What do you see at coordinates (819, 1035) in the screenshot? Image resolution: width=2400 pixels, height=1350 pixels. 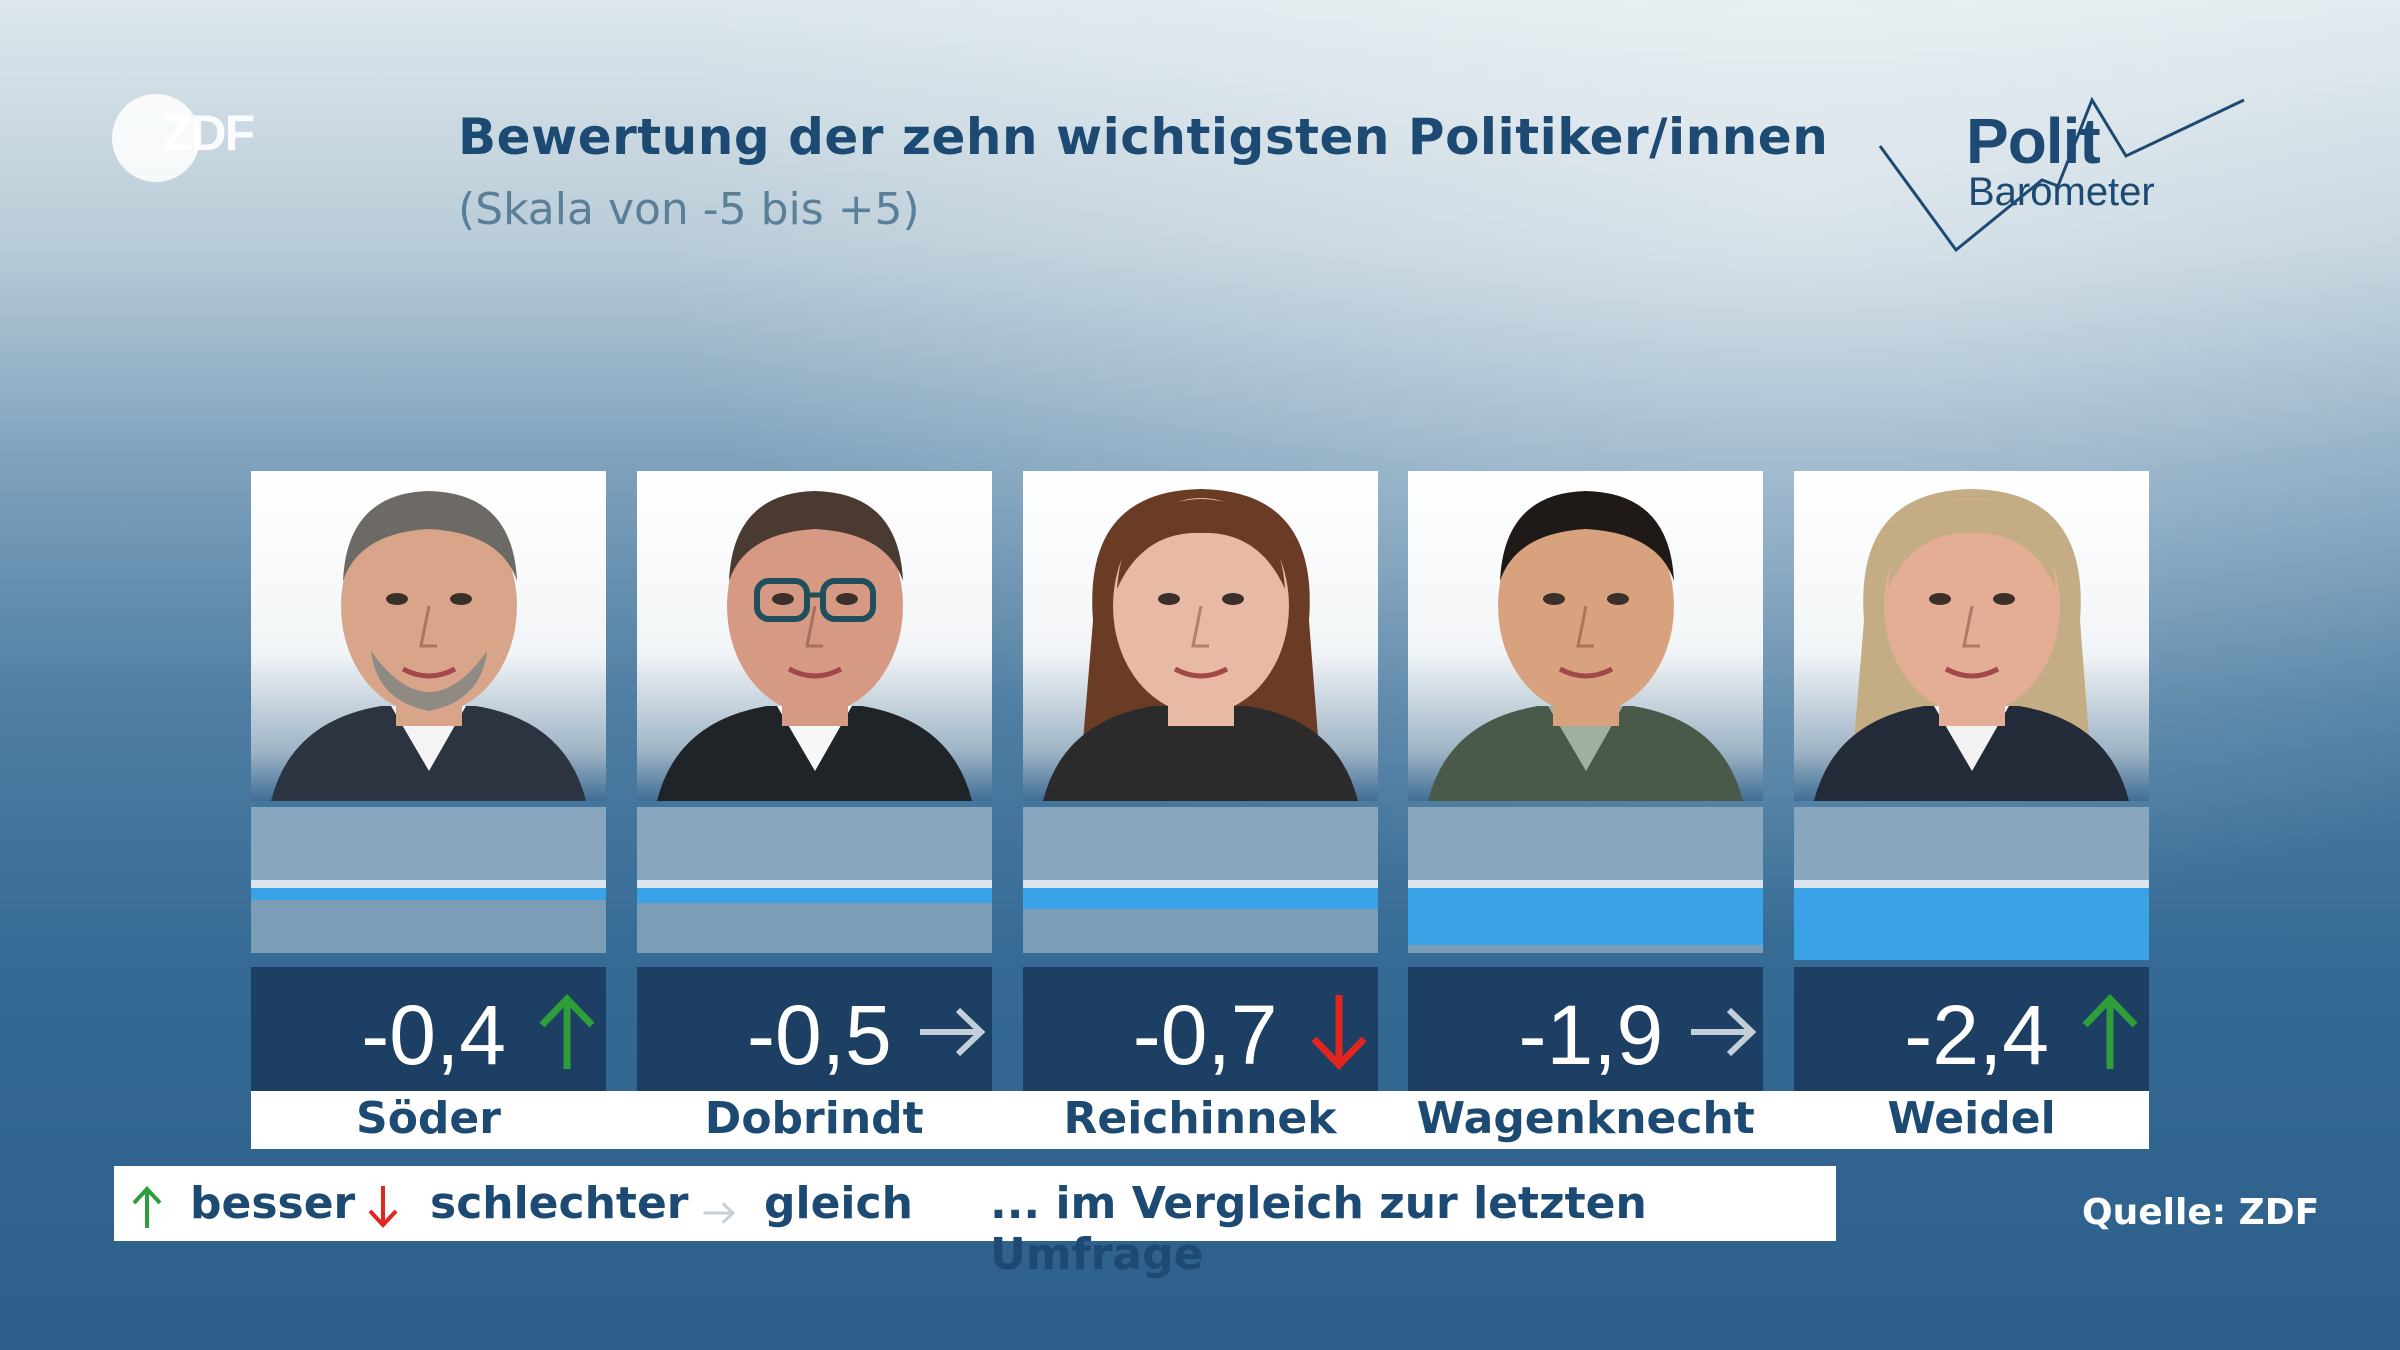 I see `rating-value-label: -0,5` at bounding box center [819, 1035].